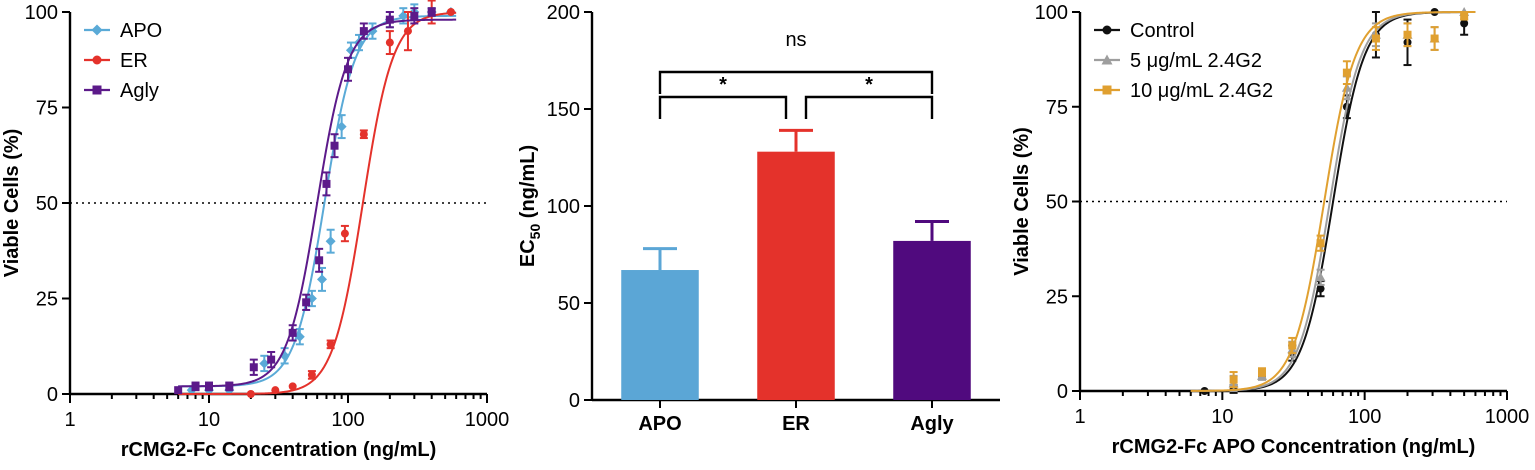  Describe the element at coordinates (932, 424) in the screenshot. I see `x-tick-label: Agly` at that location.